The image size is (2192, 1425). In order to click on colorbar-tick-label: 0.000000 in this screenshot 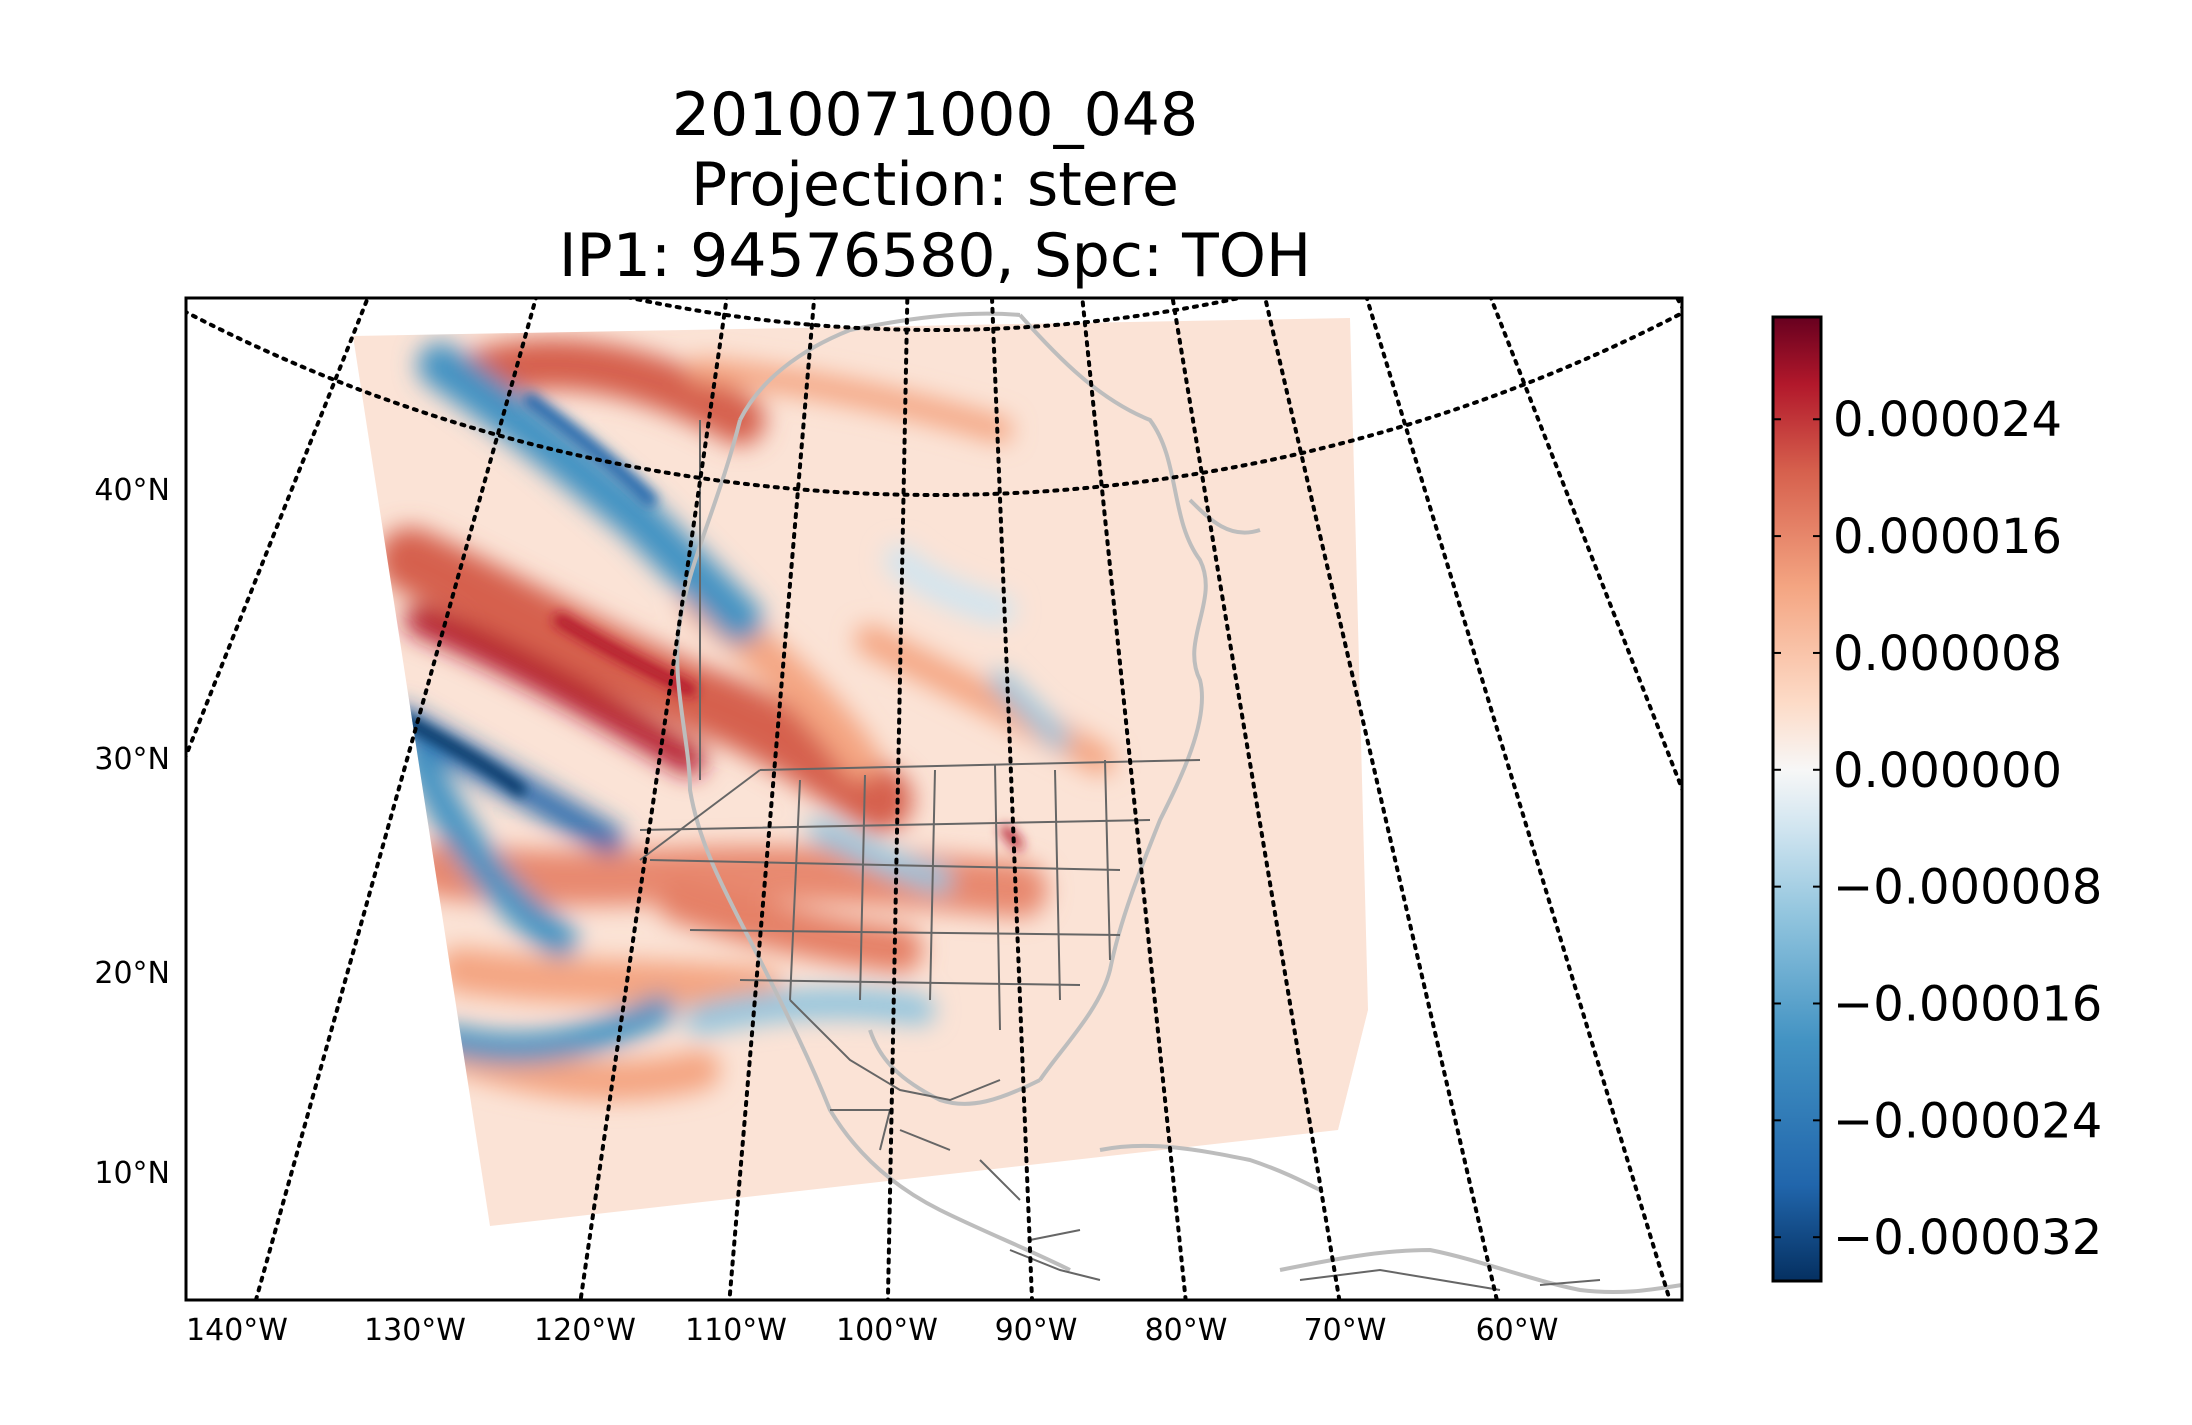, I will do `click(1947, 771)`.